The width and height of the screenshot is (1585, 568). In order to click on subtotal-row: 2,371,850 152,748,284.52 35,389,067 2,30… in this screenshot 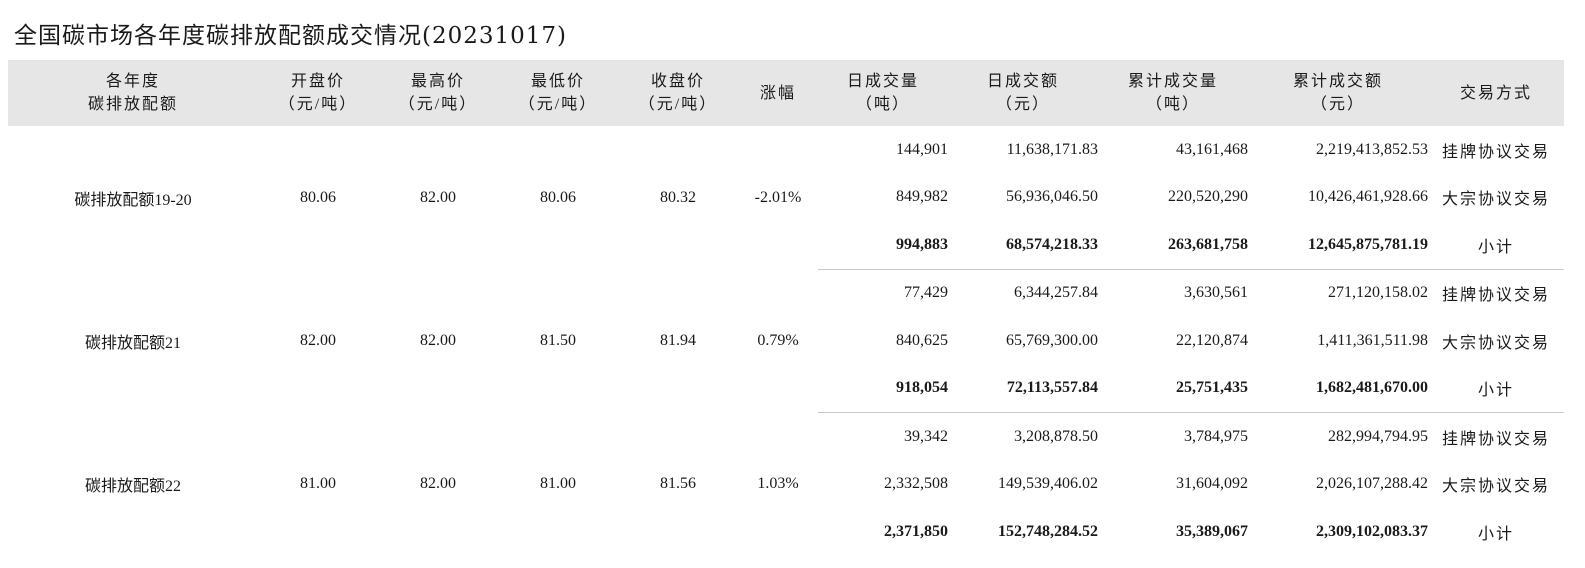, I will do `click(786, 532)`.